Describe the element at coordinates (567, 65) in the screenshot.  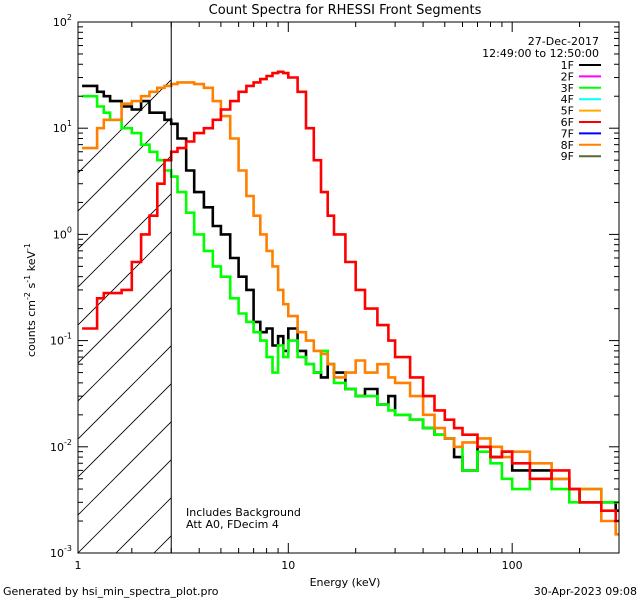
I see `legend-label-1f: 1F` at that location.